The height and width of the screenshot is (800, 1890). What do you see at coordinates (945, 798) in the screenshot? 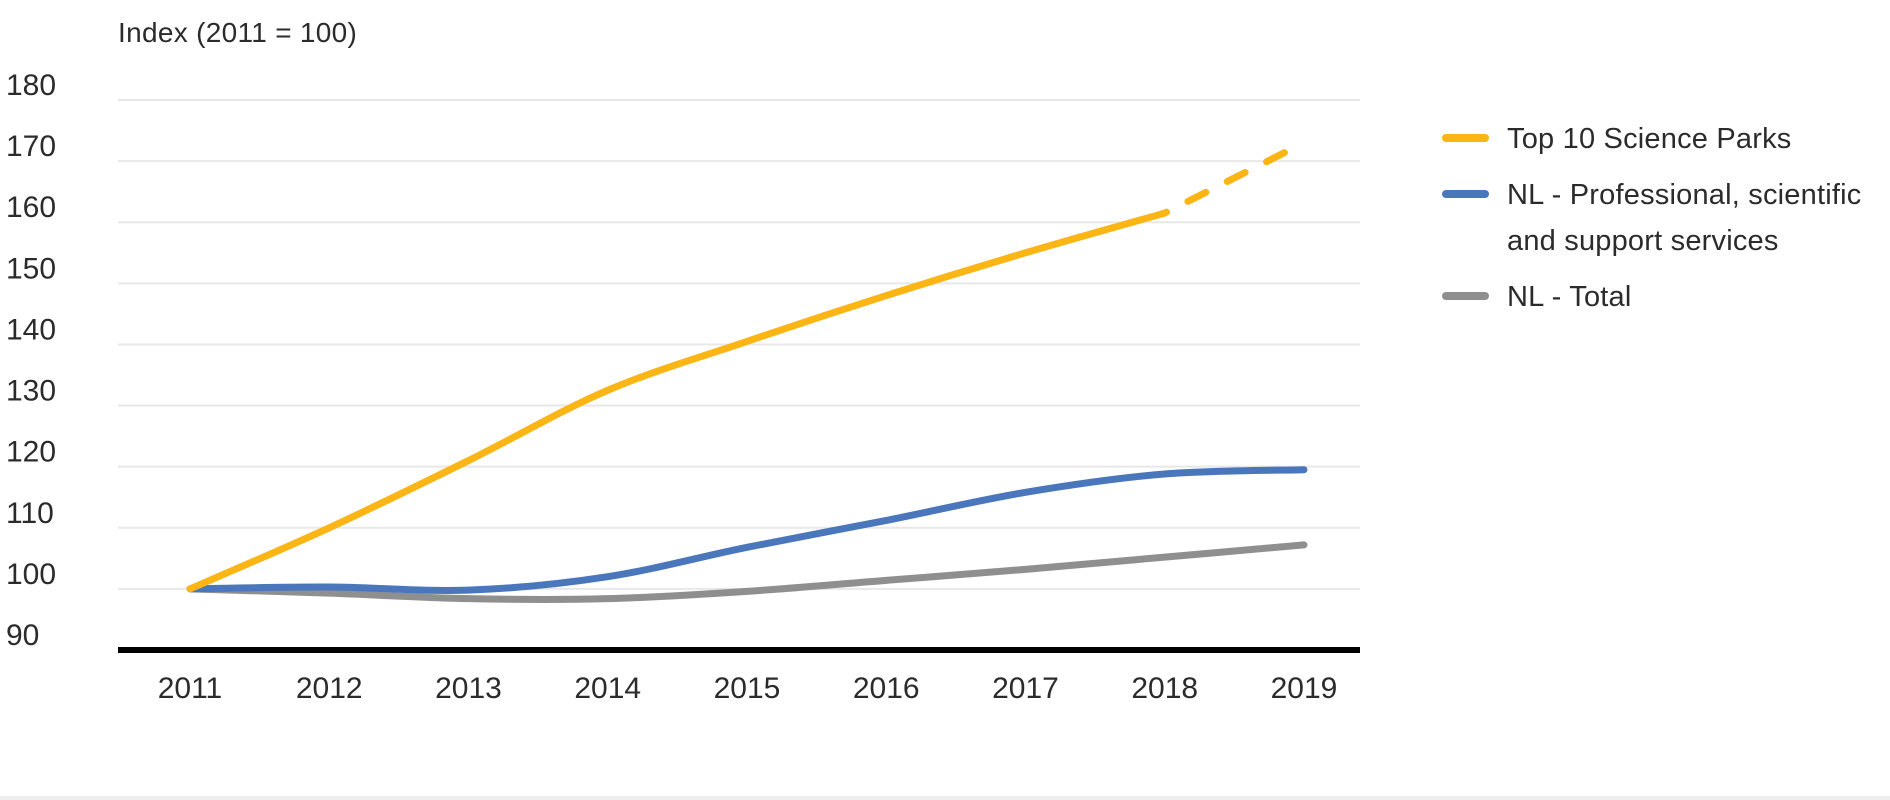
I see `page-edge-divider` at bounding box center [945, 798].